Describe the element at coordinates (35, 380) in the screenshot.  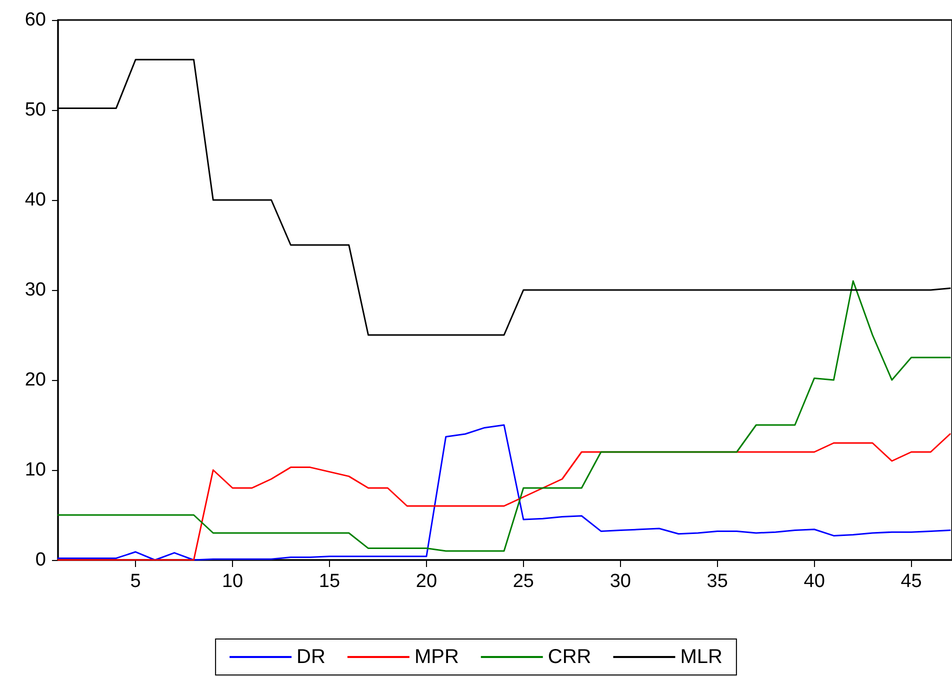
I see `y-tick-label: 20` at that location.